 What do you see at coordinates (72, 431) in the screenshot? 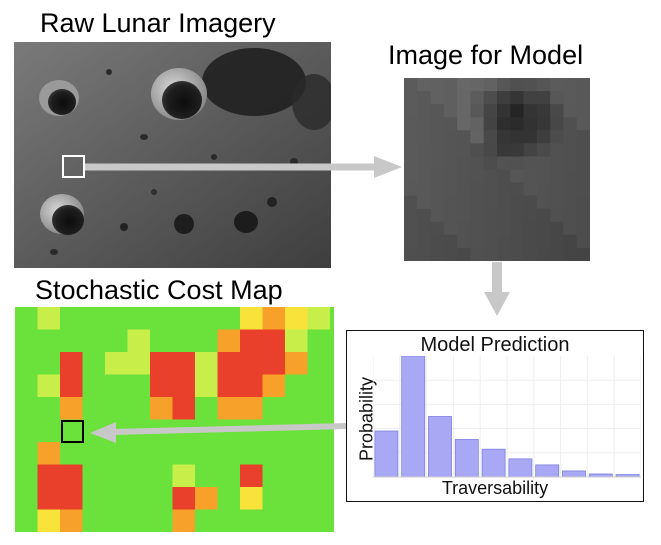
I see `cost-cell-highlight` at bounding box center [72, 431].